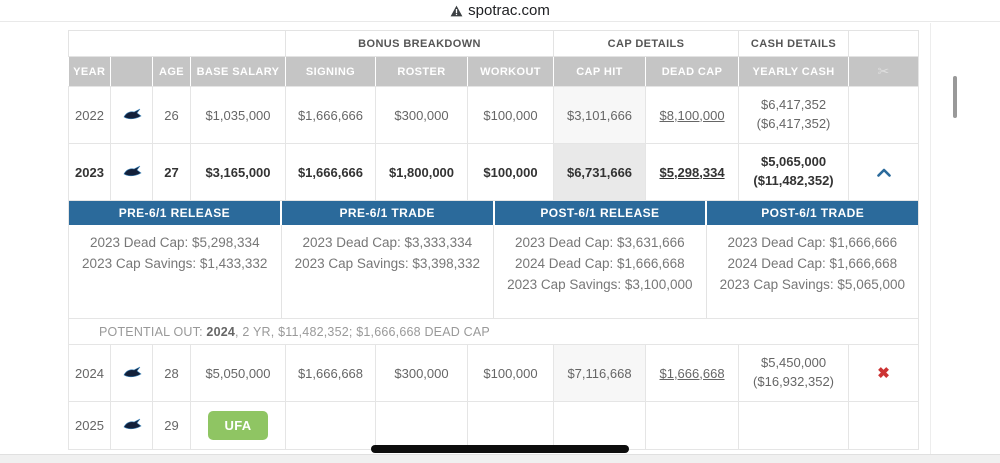 Image resolution: width=1000 pixels, height=463 pixels. I want to click on dead-cap-link: $1,666,668, so click(692, 373).